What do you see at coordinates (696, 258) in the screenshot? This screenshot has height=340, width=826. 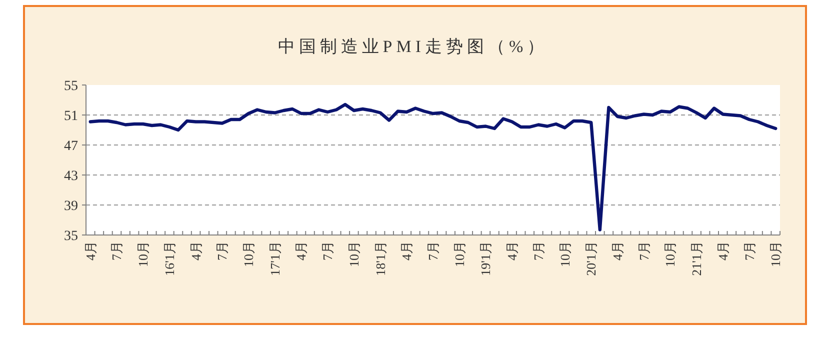 I see `x-tick-label: 21'1月` at bounding box center [696, 258].